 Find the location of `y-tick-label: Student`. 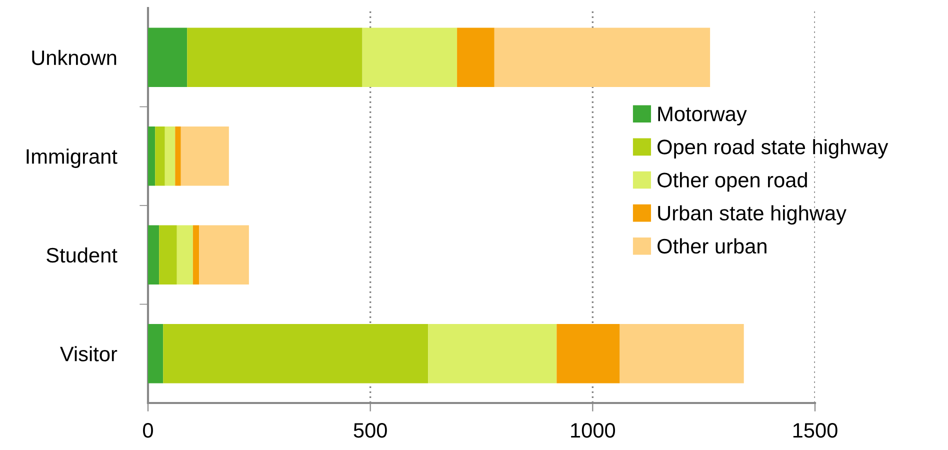

y-tick-label: Student is located at coordinates (82, 255).